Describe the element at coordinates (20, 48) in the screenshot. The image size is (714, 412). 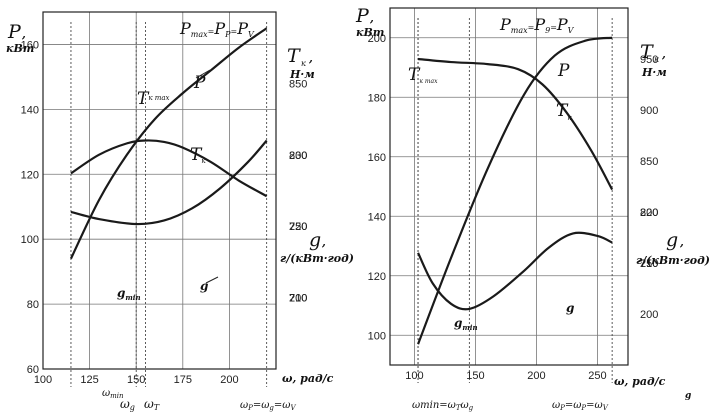
I see `power-axis-unit-left: кВт` at that location.